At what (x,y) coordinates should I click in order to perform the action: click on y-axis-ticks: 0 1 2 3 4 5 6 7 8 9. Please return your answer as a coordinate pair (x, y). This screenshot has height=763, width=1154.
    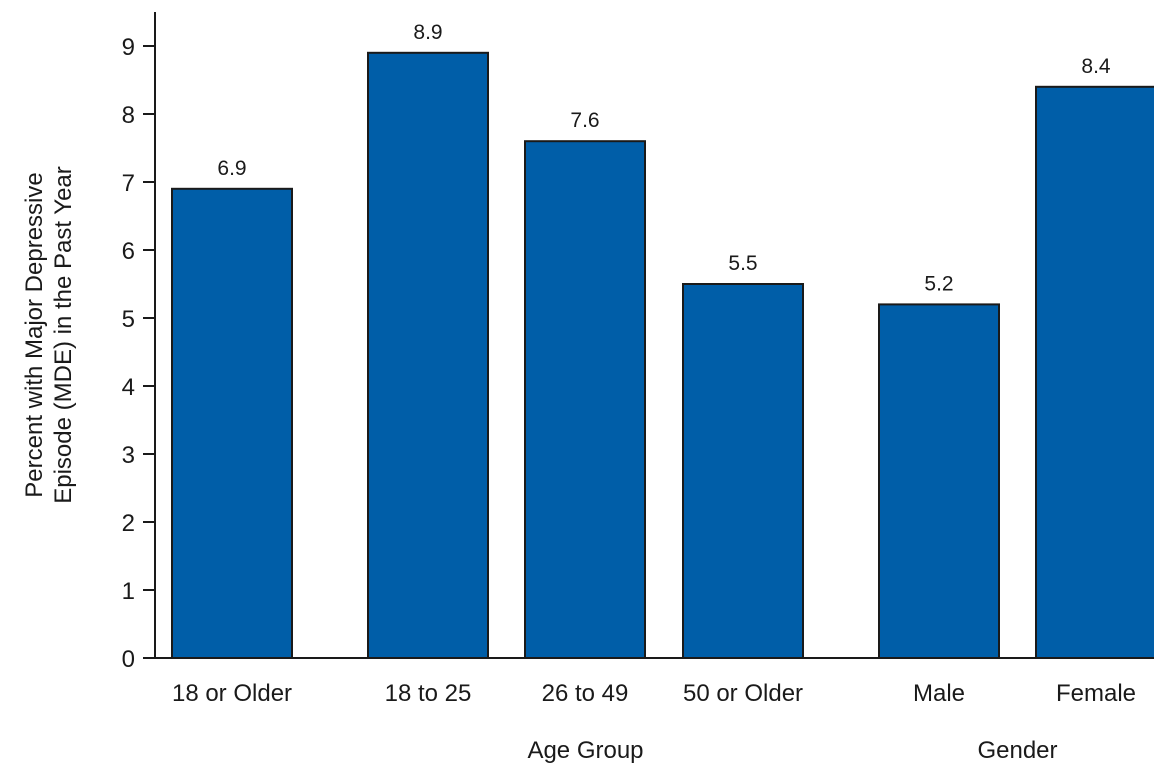
    Looking at the image, I should click on (138, 353).